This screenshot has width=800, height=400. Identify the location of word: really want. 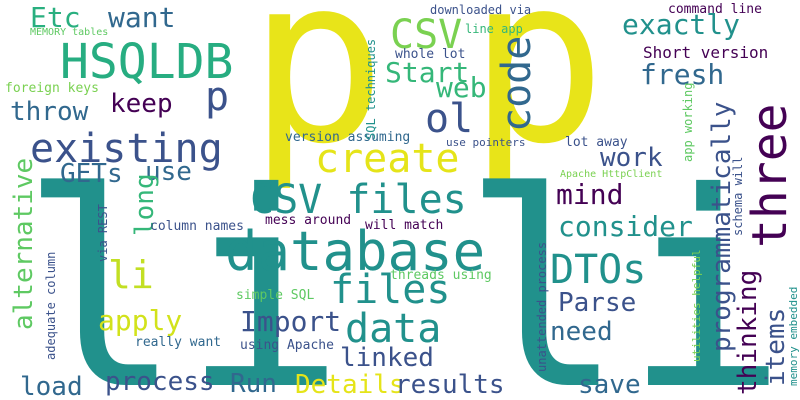
(178, 342).